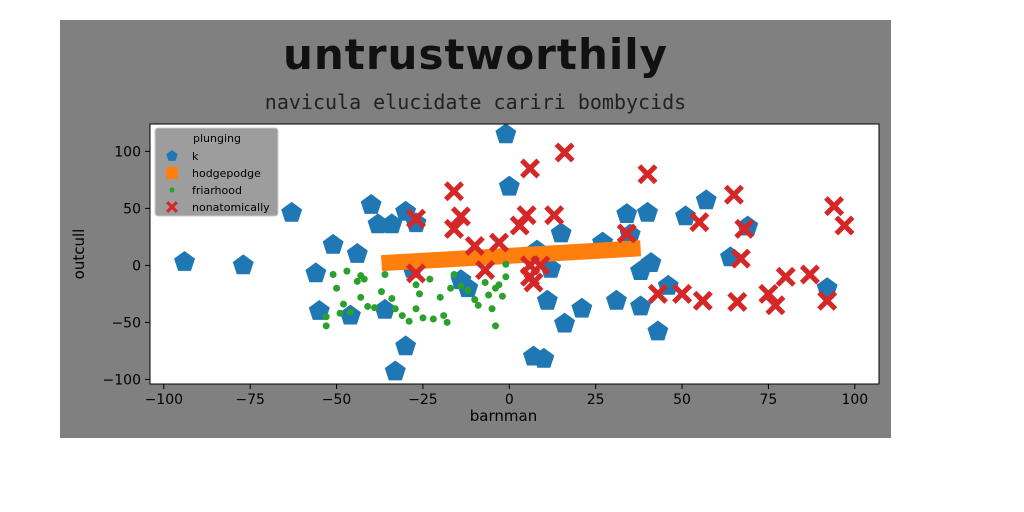  Describe the element at coordinates (475, 54) in the screenshot. I see `chart-title: untrustworthily` at that location.